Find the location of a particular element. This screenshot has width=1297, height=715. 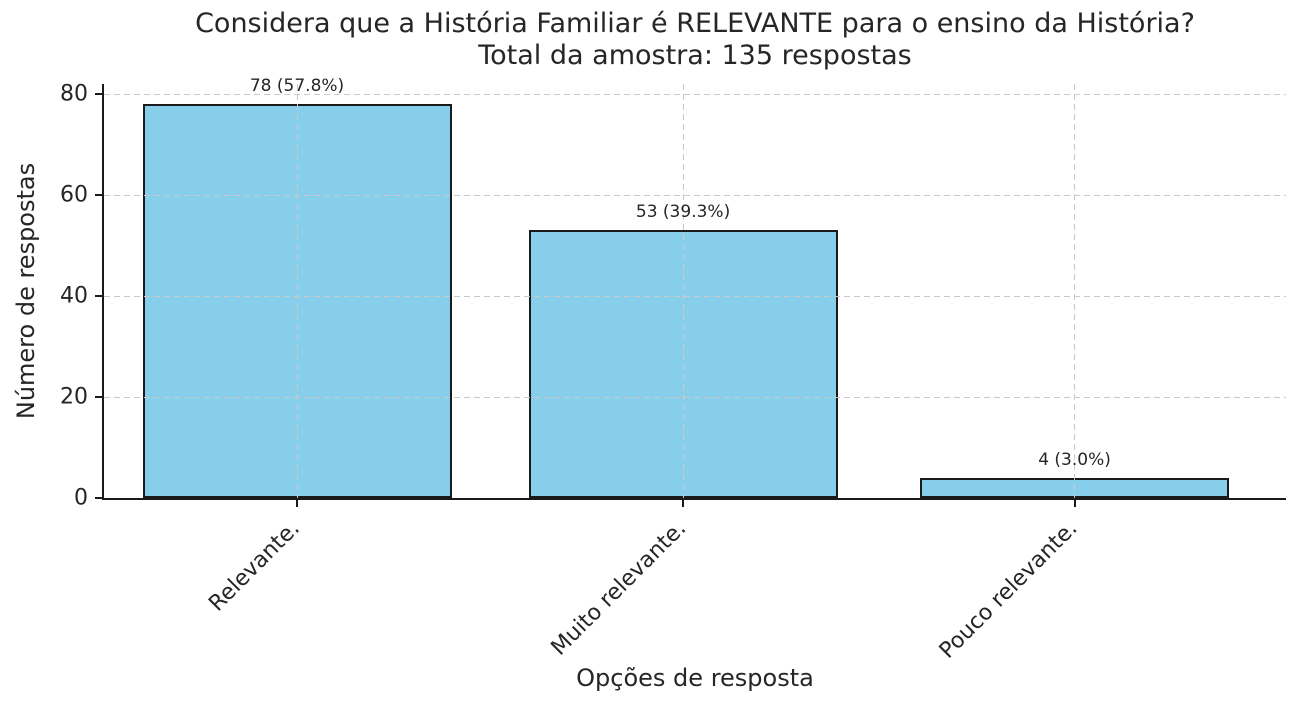

x-axis-spine is located at coordinates (694, 499).